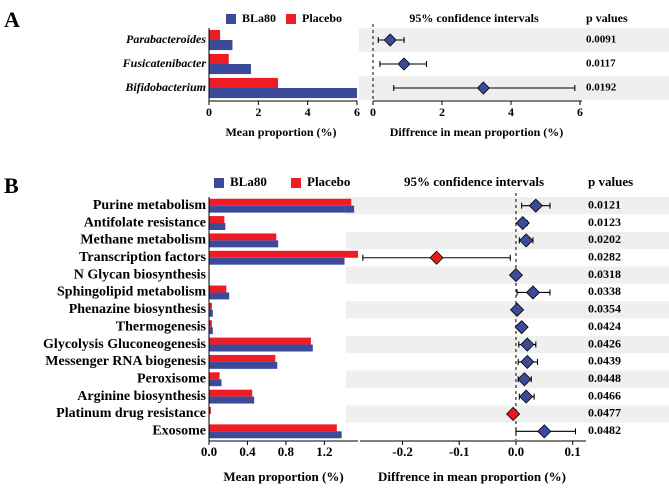  I want to click on p-value: 0.0282, so click(604, 257).